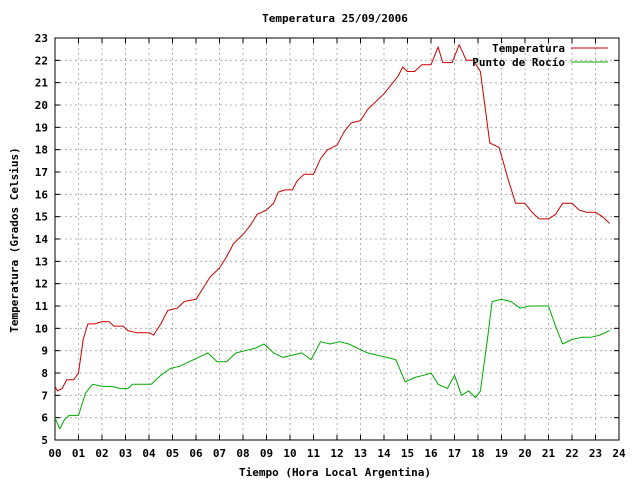  What do you see at coordinates (44, 373) in the screenshot?
I see `y-tick-label: 8` at bounding box center [44, 373].